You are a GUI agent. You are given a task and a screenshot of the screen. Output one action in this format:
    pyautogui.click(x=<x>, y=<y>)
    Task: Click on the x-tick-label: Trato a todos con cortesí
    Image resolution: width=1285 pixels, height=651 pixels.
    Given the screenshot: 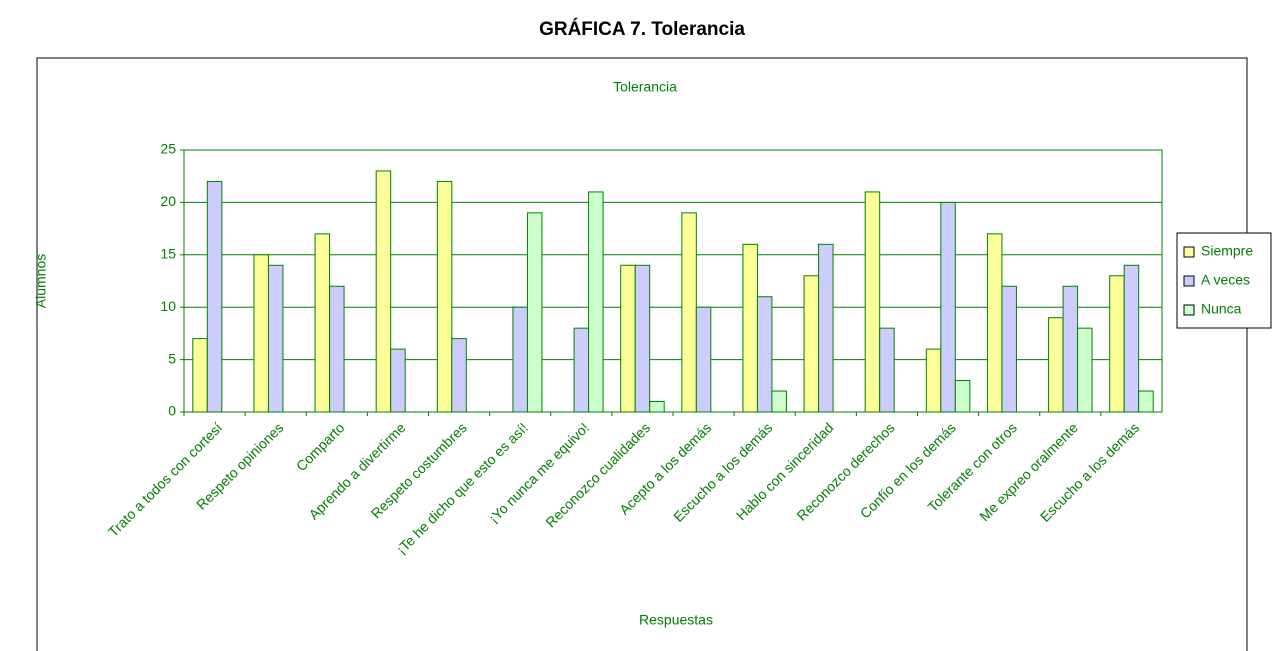 What is the action you would take?
    pyautogui.click(x=165, y=479)
    